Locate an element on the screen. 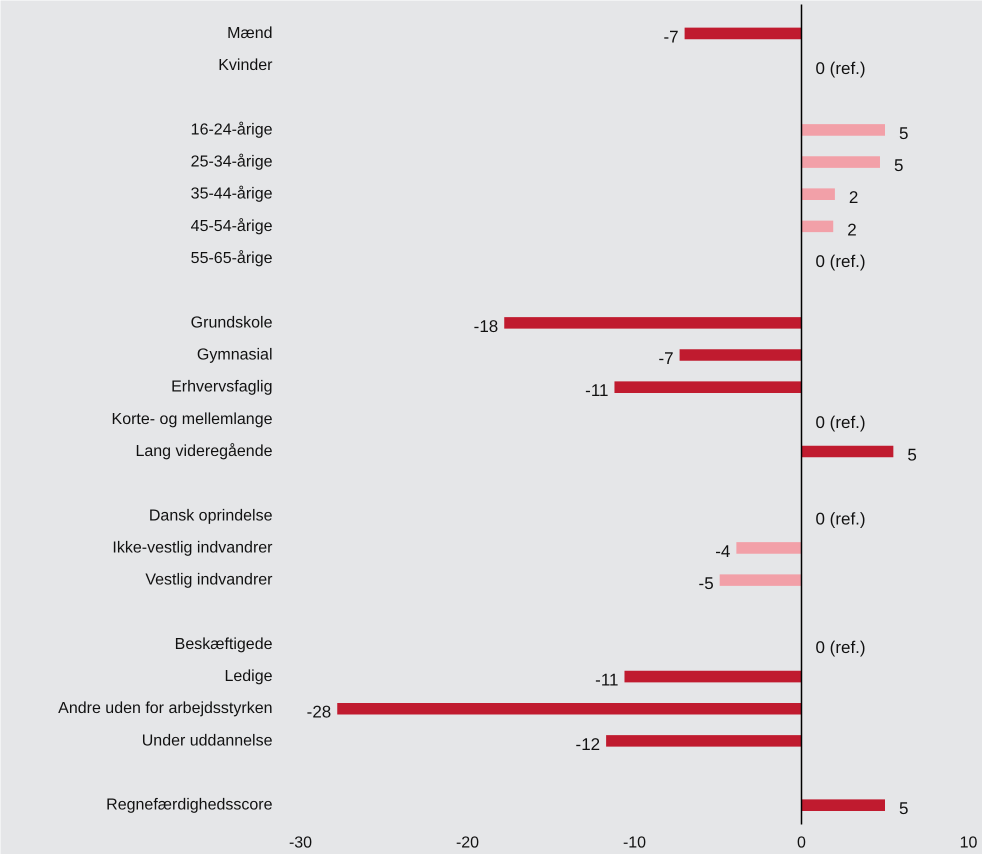  y-tick-label: 35-44-årige is located at coordinates (231, 194).